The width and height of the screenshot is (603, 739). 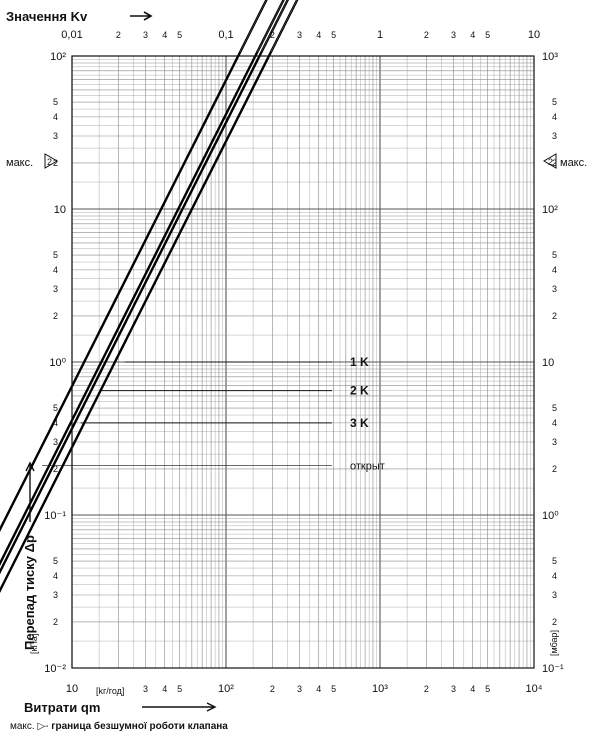 I want to click on max-symbol-left: 2, so click(x=49, y=162).